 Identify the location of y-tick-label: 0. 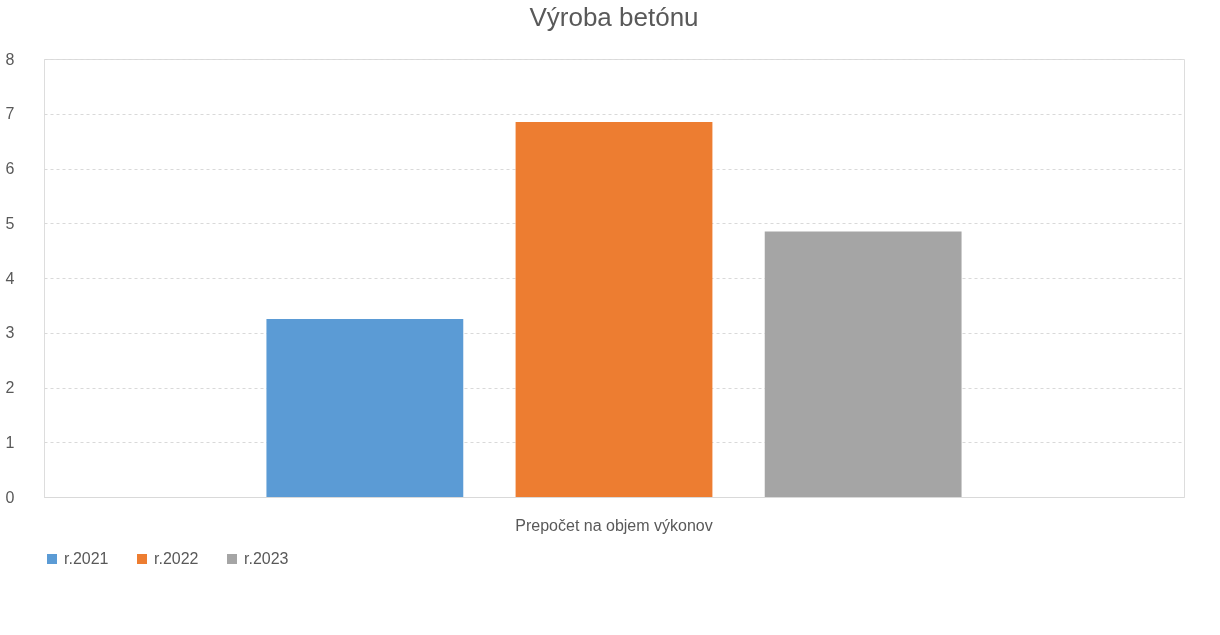
(10, 497).